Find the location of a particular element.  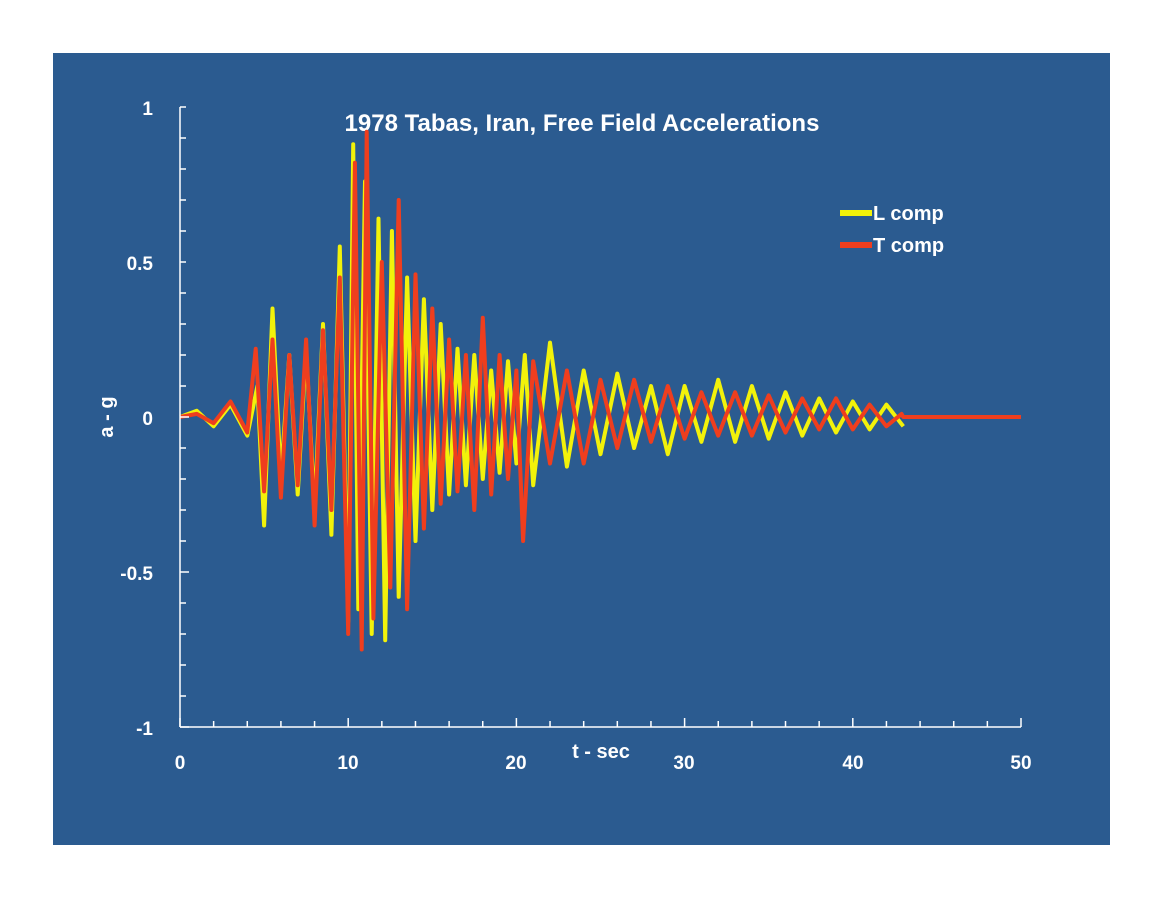

y-tick-label: 1 is located at coordinates (147, 109).